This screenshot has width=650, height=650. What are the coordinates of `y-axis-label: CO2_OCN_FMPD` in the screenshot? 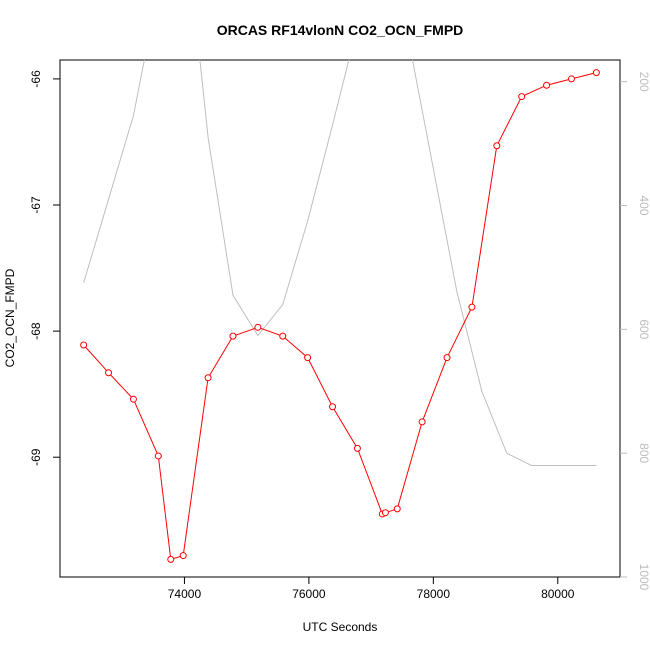 It's located at (10, 317).